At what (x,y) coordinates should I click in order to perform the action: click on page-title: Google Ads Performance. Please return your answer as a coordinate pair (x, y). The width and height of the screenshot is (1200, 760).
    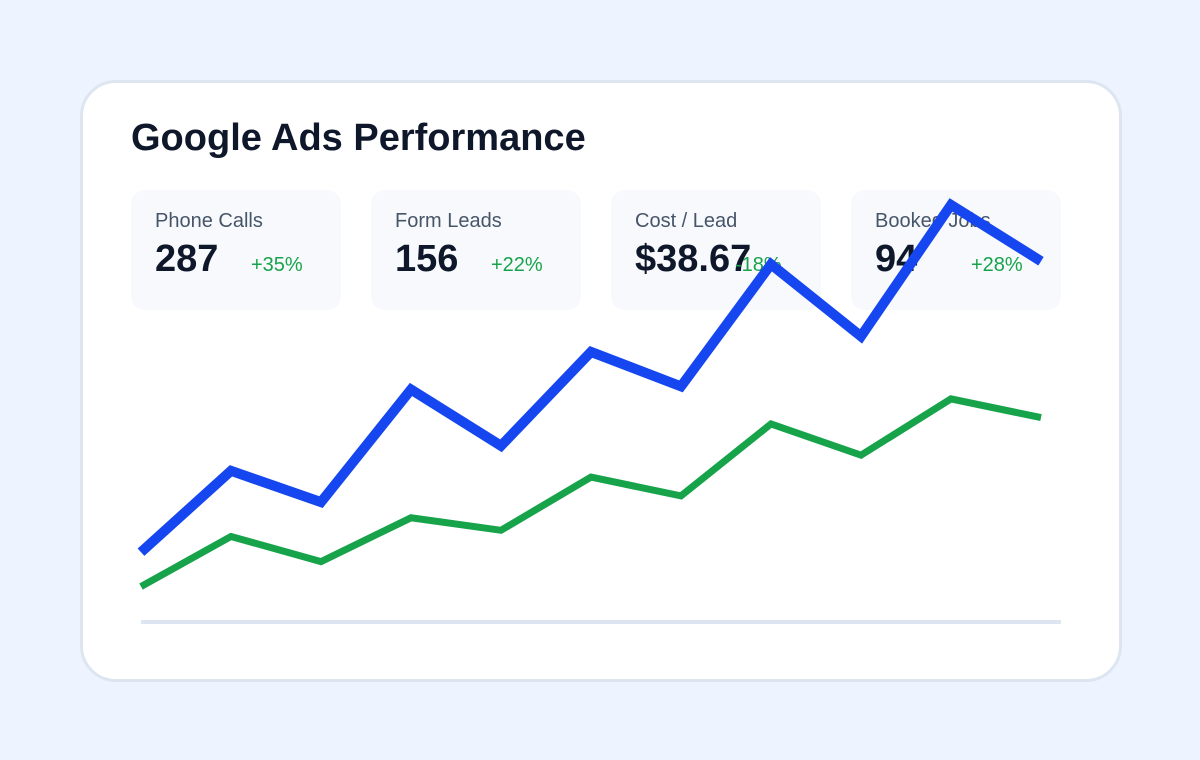
    Looking at the image, I should click on (358, 138).